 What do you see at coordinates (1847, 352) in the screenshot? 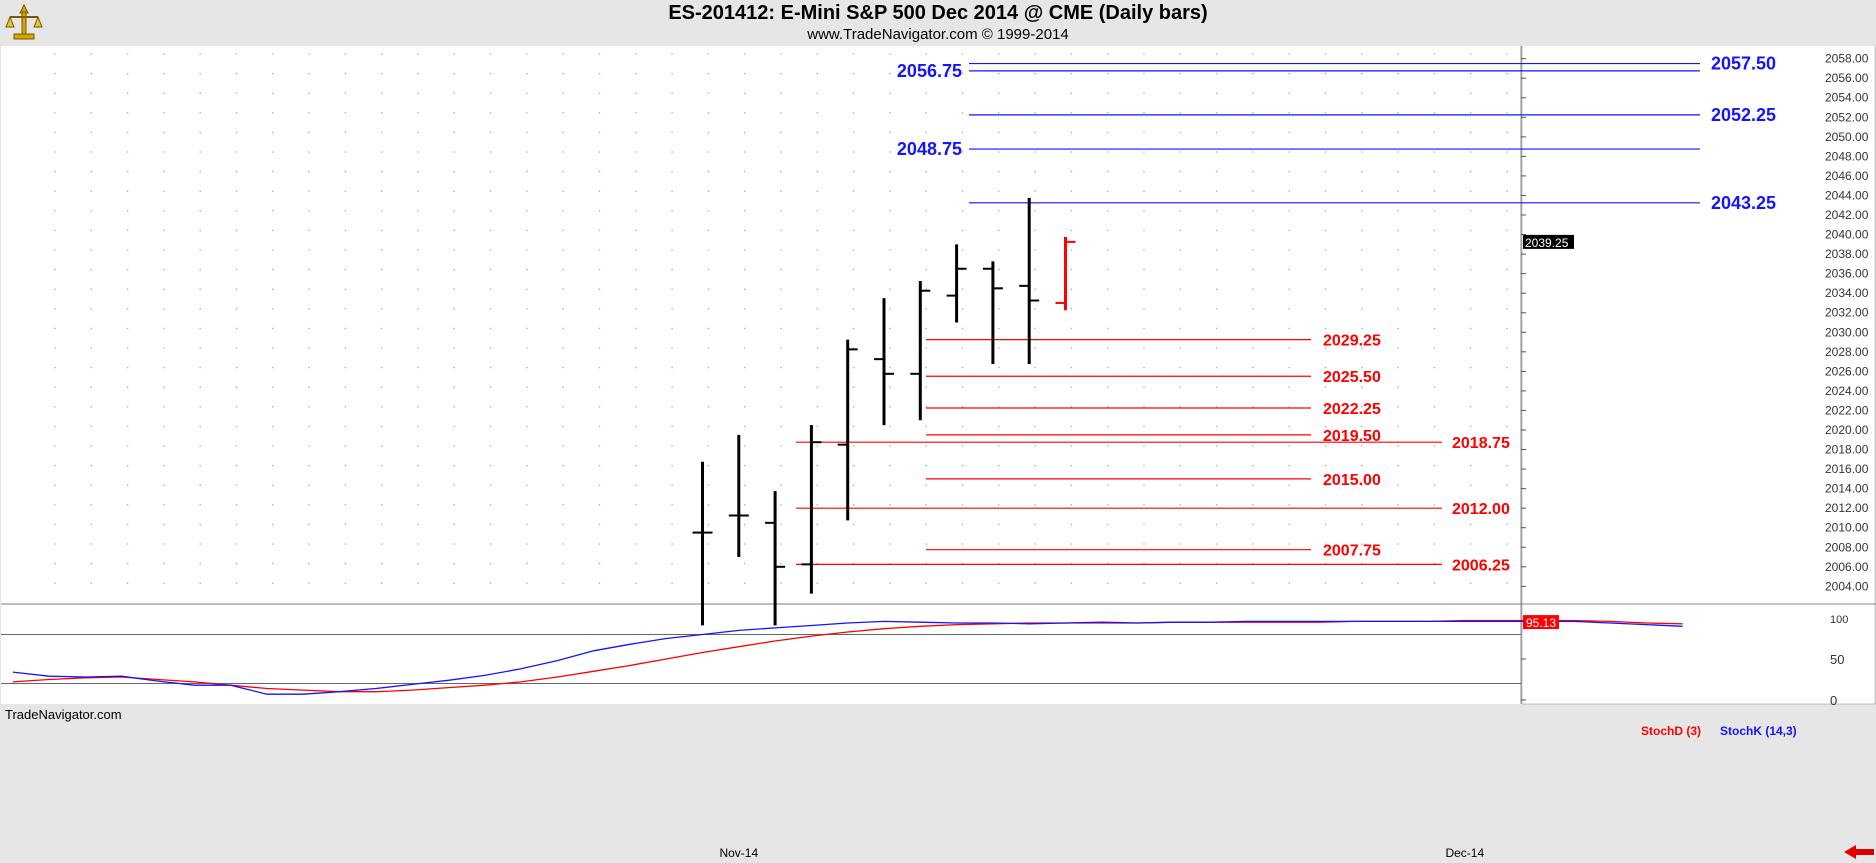
I see `price-tick-label: 2028.00` at bounding box center [1847, 352].